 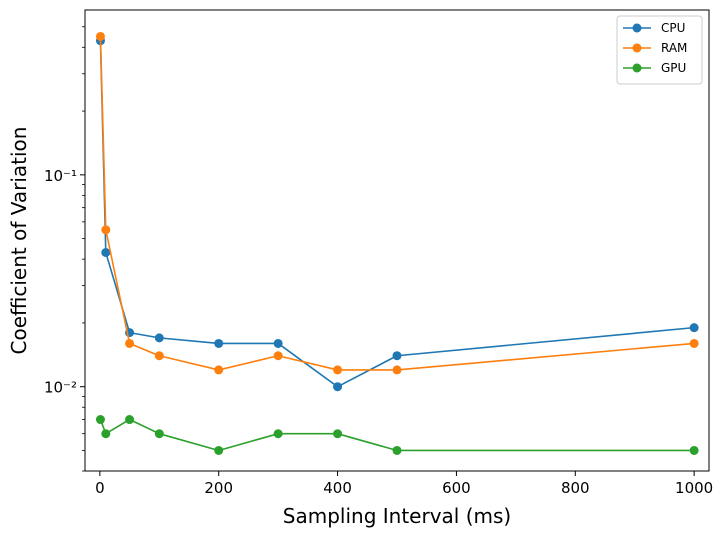 I want to click on legend-item-cpu: CPU, so click(x=654, y=28).